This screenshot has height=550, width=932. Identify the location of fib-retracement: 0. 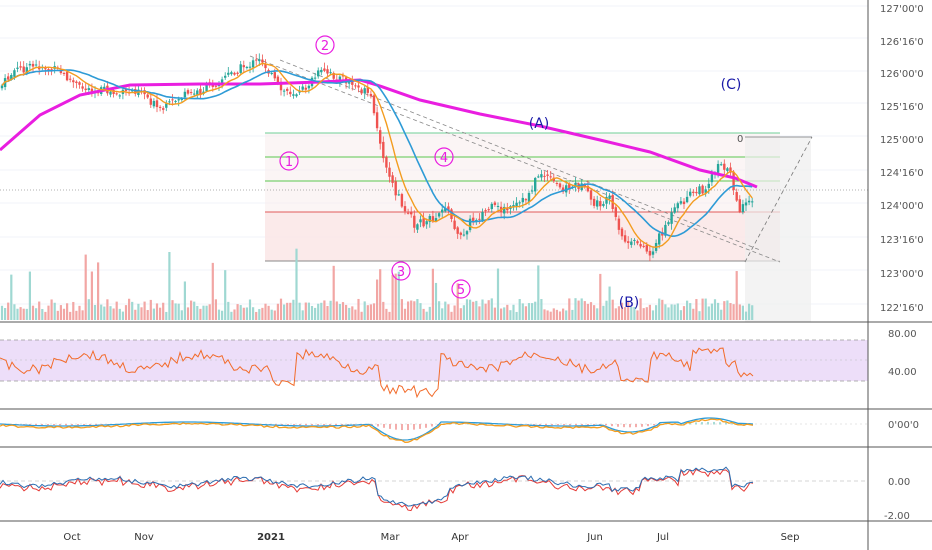
(522, 197).